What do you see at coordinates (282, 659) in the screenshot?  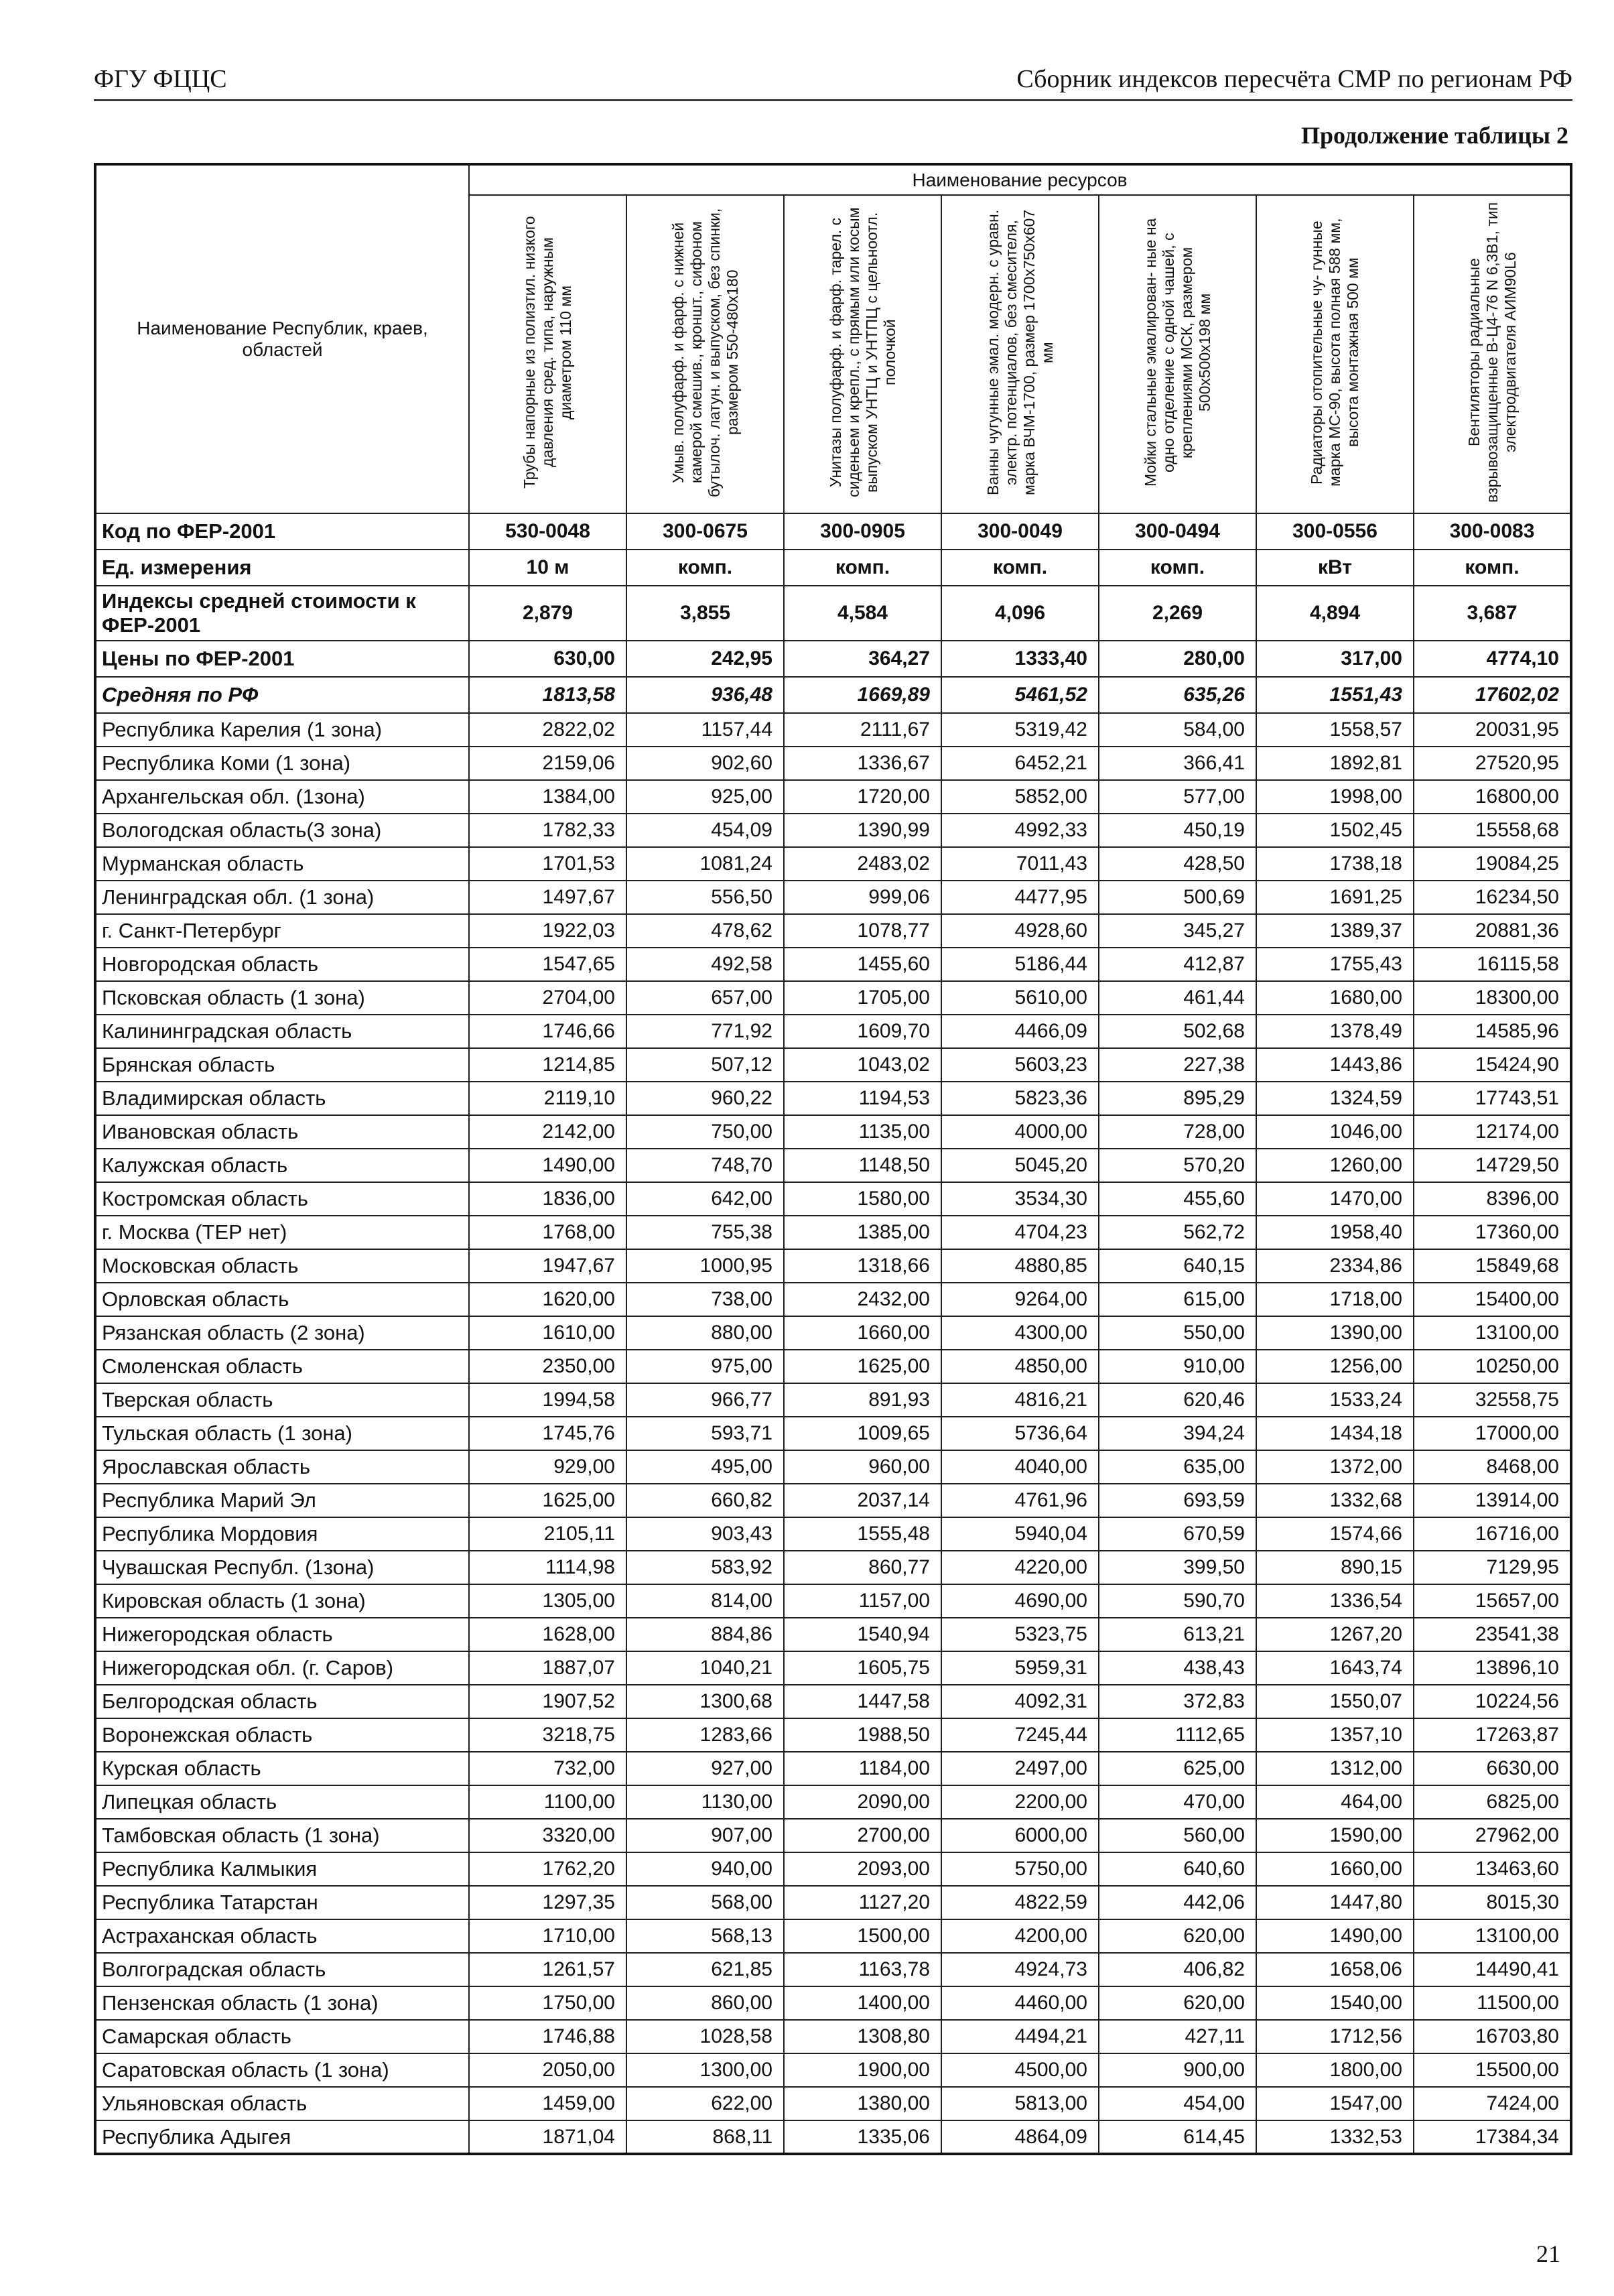 I see `row-label: Цены по ФЕР-2001` at bounding box center [282, 659].